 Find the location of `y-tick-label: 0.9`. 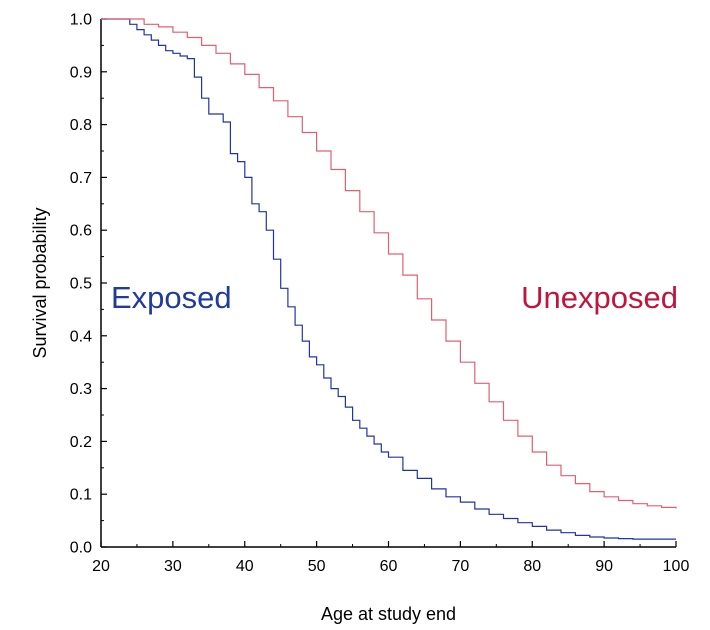

y-tick-label: 0.9 is located at coordinates (81, 72).